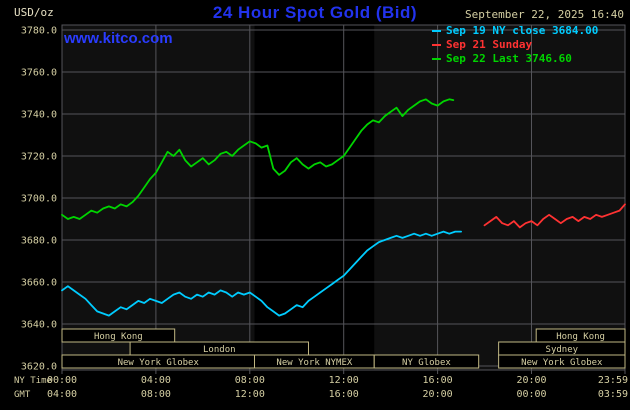 The height and width of the screenshot is (410, 630). I want to click on x-tick-label-nytime: 04:00, so click(156, 380).